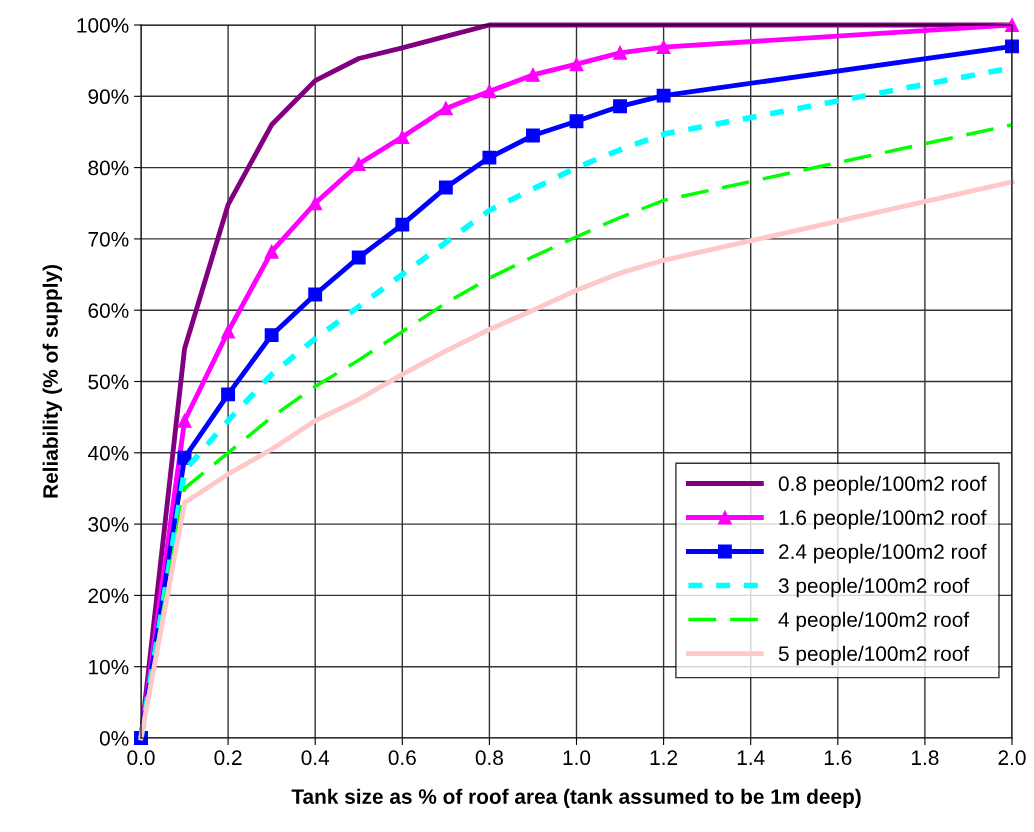 This screenshot has height=832, width=1034. What do you see at coordinates (114, 738) in the screenshot?
I see `y-tick-label: 0%` at bounding box center [114, 738].